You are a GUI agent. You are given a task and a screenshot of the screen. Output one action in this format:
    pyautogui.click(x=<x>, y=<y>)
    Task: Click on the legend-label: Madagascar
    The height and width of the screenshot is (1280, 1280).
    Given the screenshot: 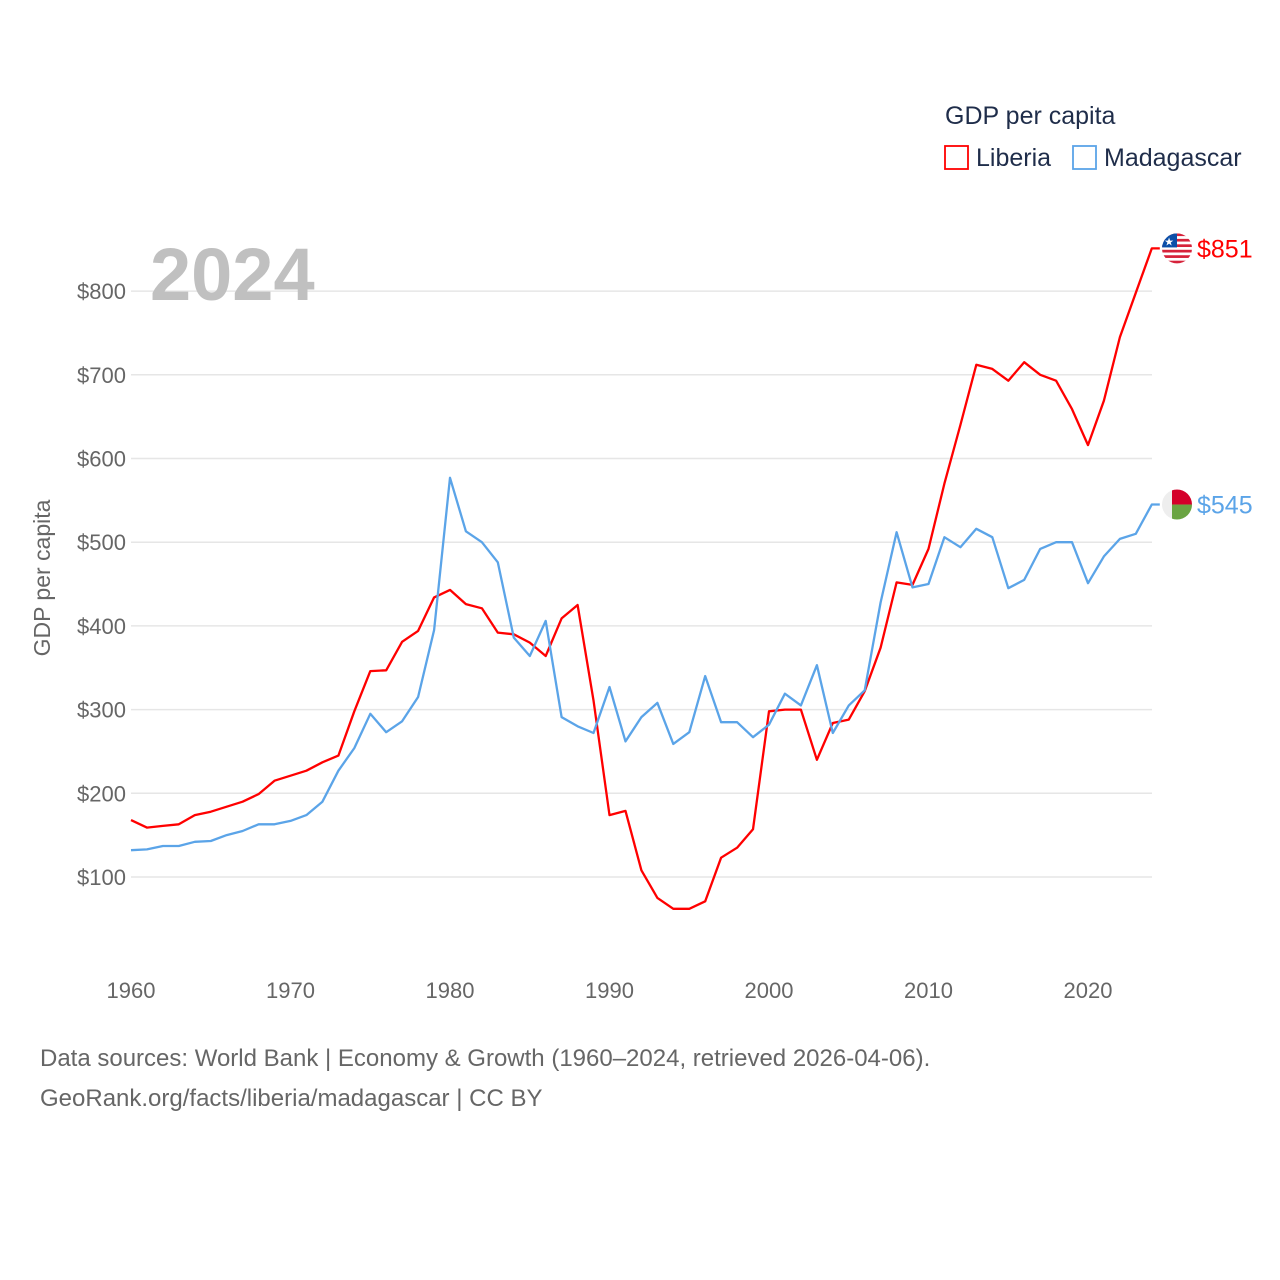 What is the action you would take?
    pyautogui.click(x=1173, y=158)
    